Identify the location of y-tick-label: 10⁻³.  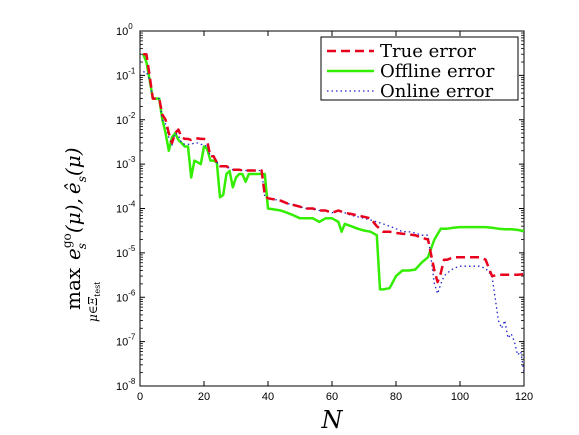
(126, 163).